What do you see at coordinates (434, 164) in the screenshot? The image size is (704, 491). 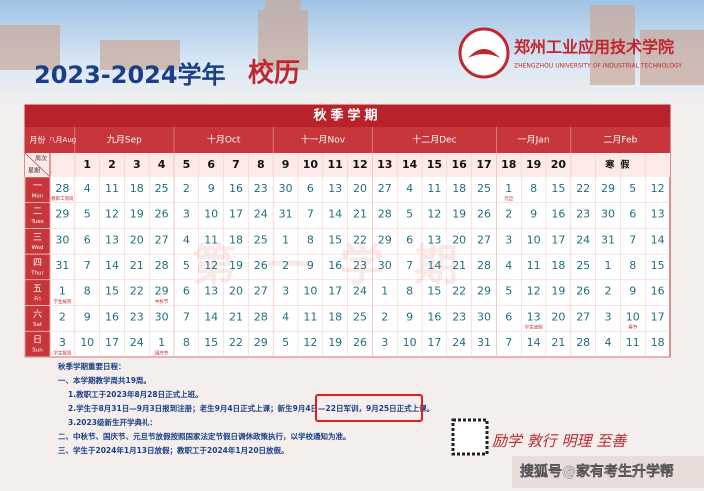 I see `week-number: 15` at bounding box center [434, 164].